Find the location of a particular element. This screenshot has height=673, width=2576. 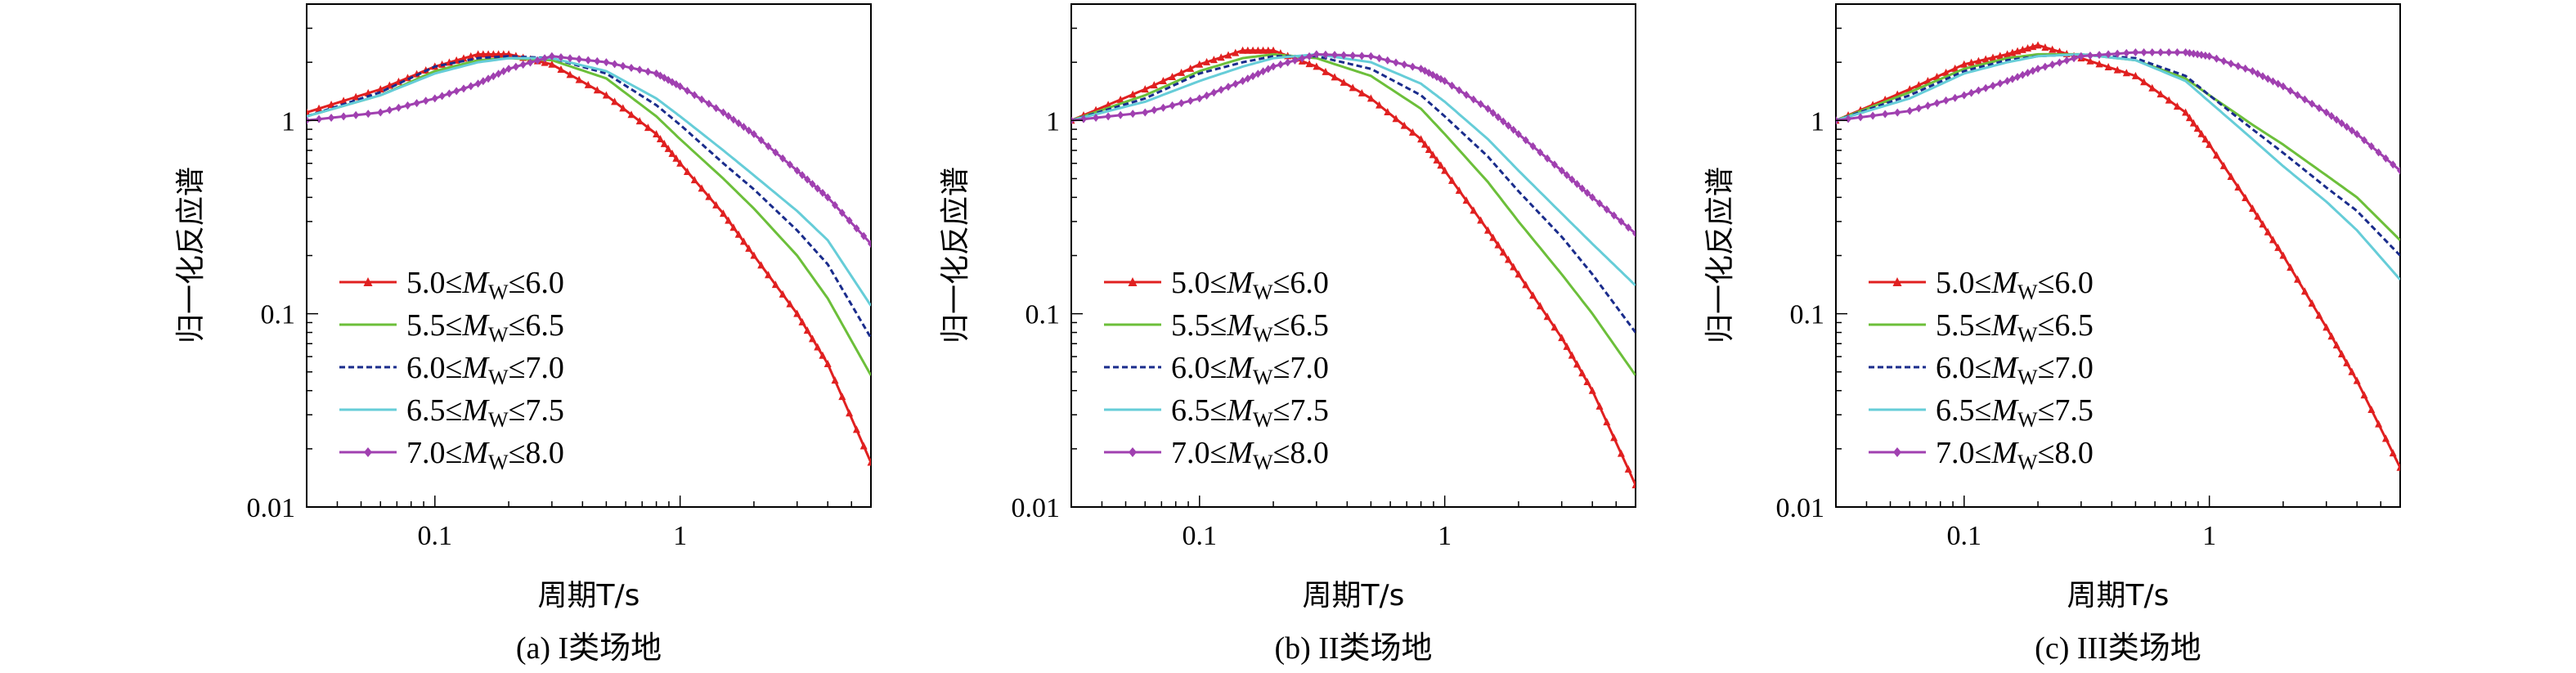

plot-area is located at coordinates (2118, 256).